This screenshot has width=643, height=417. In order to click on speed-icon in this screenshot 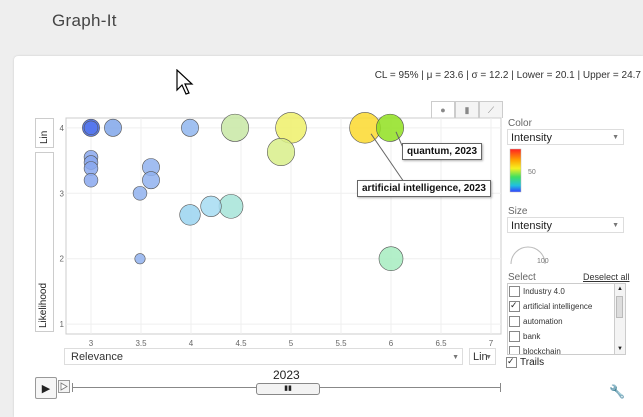, I will do `click(64, 386)`.